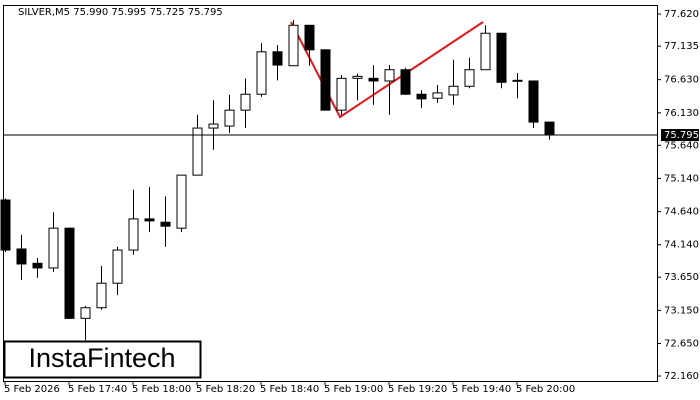 The width and height of the screenshot is (700, 400). I want to click on y-tick-label: 74.640, so click(681, 212).